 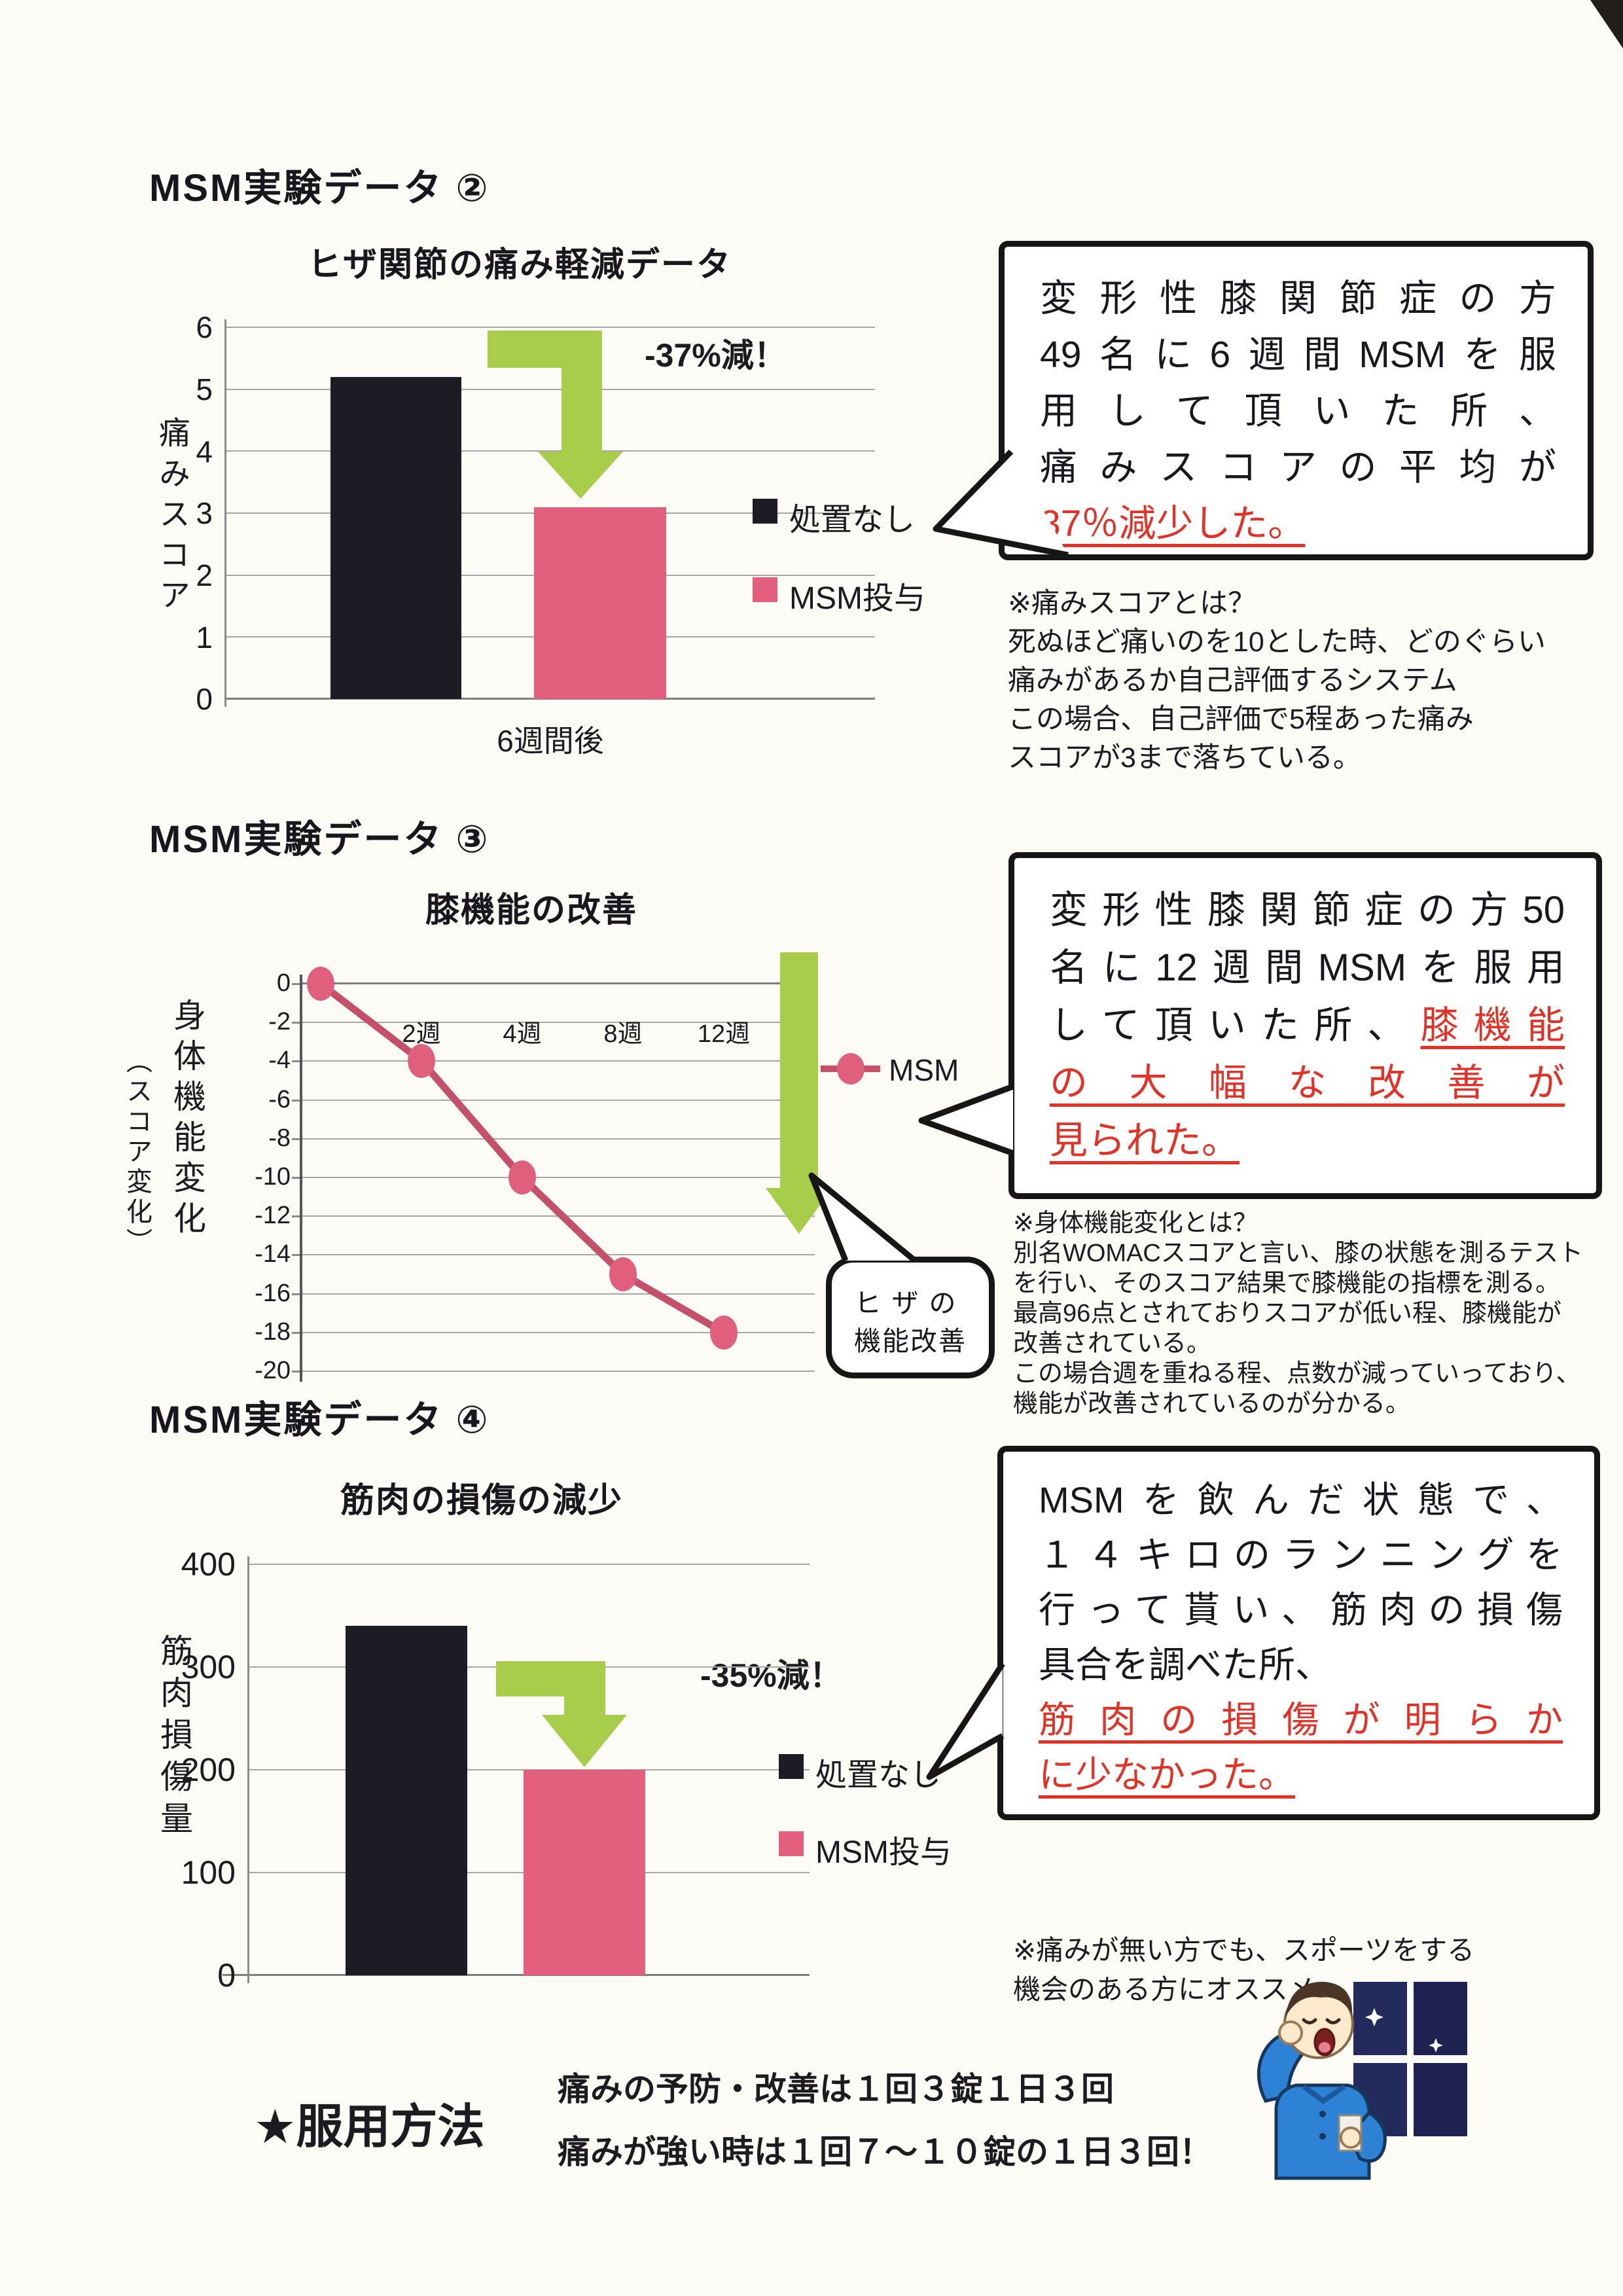 I want to click on night-window-icon, so click(x=1410, y=2059).